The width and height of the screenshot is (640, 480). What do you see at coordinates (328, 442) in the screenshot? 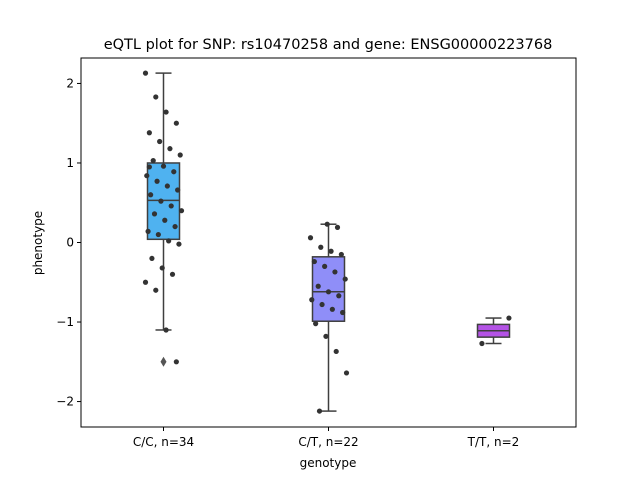
I see `x-tick-label: C/T, n=22` at bounding box center [328, 442].